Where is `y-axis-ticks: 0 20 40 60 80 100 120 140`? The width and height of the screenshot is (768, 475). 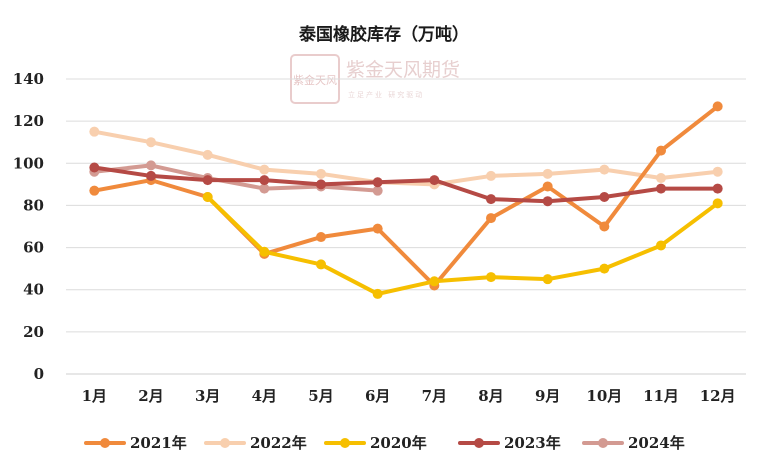 y-axis-ticks: 0 20 40 60 80 100 120 140 is located at coordinates (28, 226).